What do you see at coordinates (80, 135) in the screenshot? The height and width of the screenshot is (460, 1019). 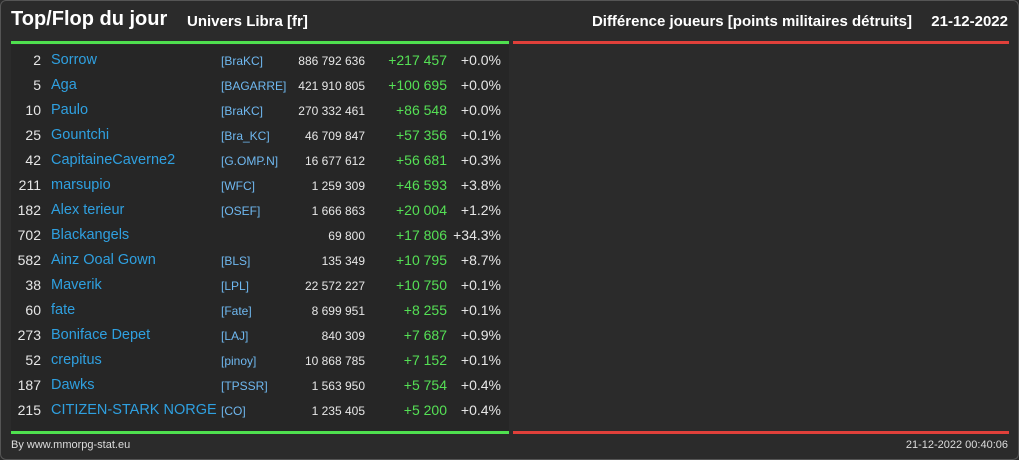 I see `player-name-link: Gountchi` at bounding box center [80, 135].